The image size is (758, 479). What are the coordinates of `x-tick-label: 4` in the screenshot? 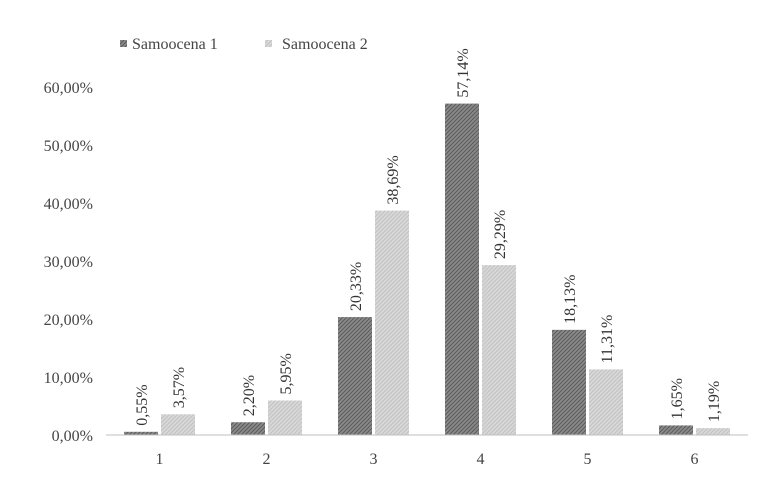 It's located at (481, 459).